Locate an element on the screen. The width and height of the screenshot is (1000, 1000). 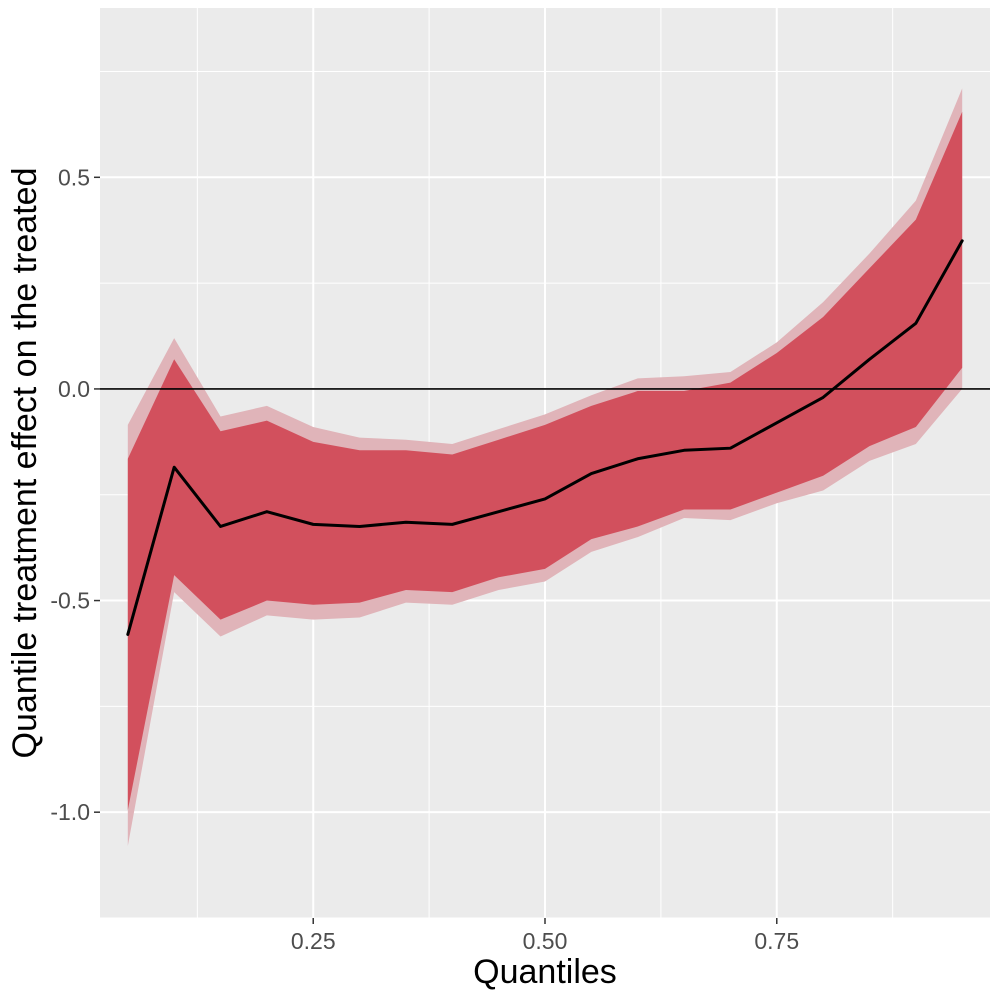
x-tick-label: 0.50 is located at coordinates (545, 941).